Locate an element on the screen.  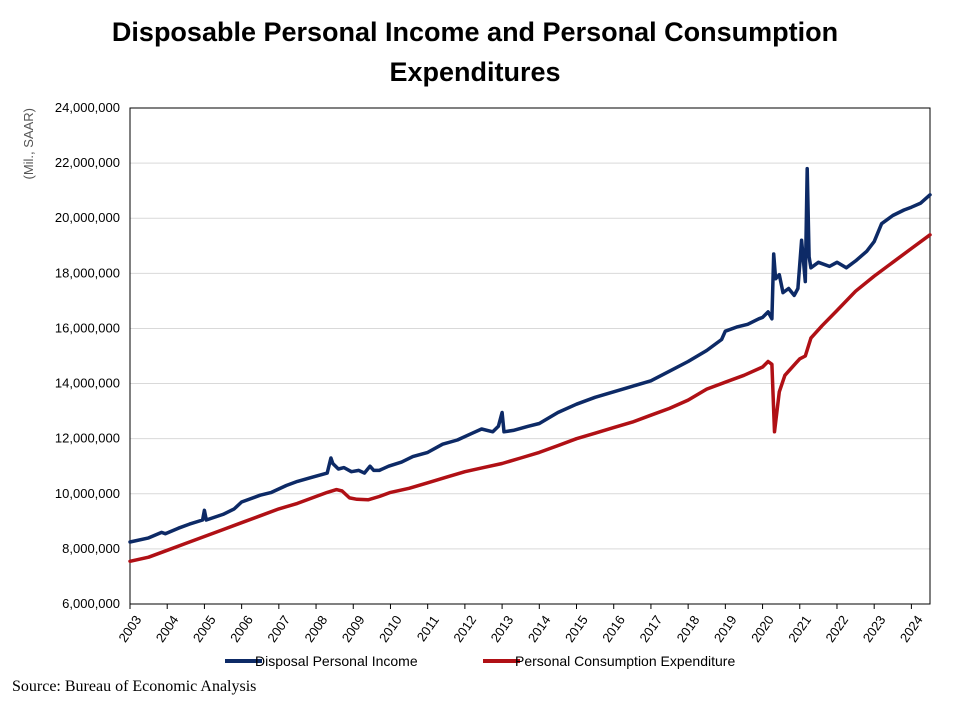
legend-label-pce: Personal Consumption Expenditure is located at coordinates (625, 661).